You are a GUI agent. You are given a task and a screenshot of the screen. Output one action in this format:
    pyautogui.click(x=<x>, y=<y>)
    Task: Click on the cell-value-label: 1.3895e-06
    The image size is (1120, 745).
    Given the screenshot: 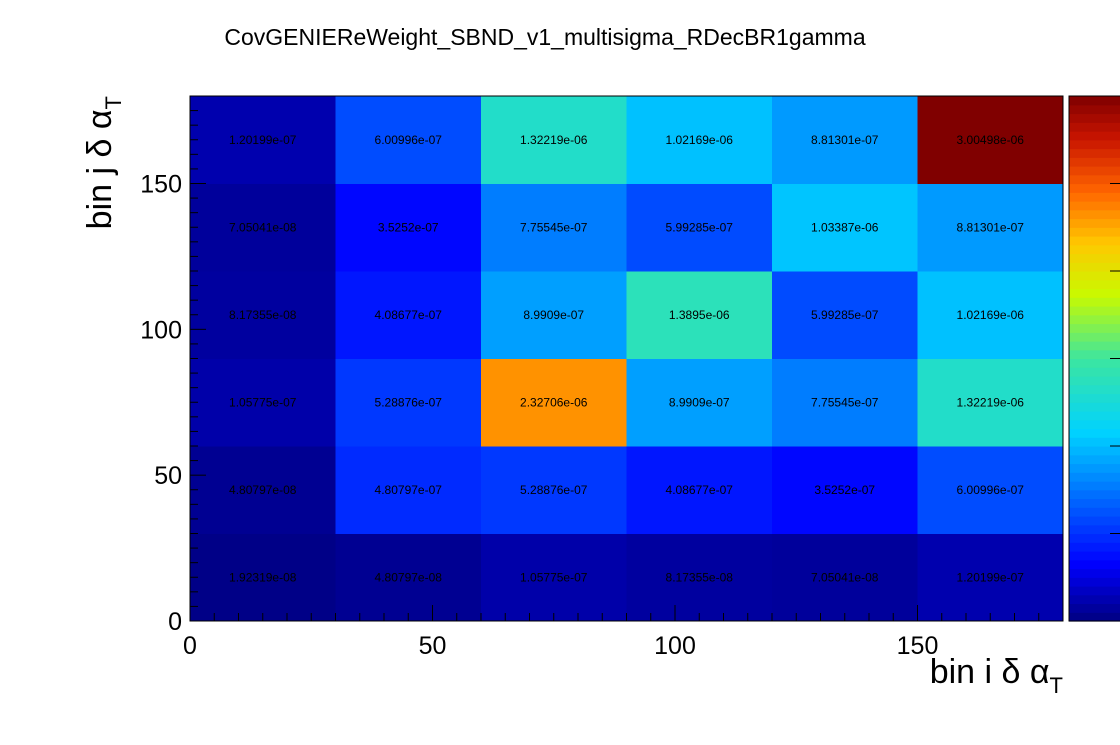 What is the action you would take?
    pyautogui.click(x=699, y=315)
    